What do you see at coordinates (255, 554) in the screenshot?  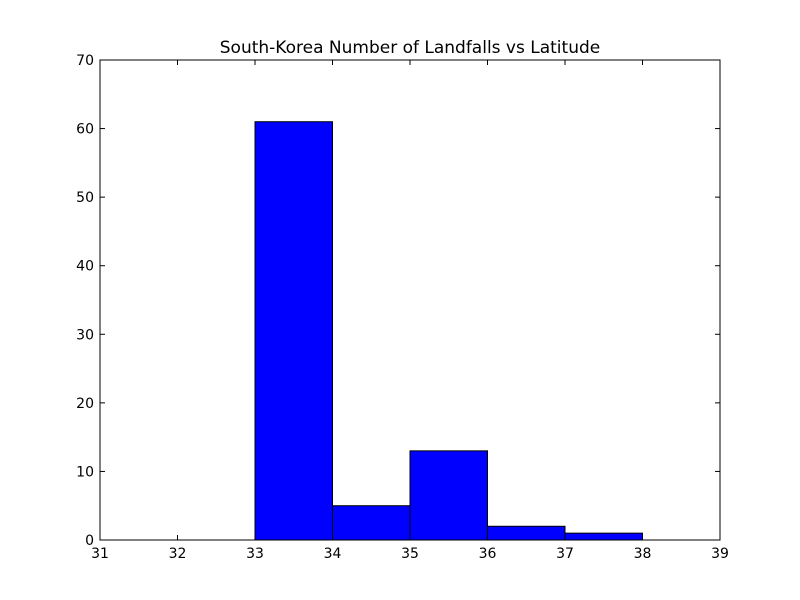 I see `x-tick-label: 33` at bounding box center [255, 554].